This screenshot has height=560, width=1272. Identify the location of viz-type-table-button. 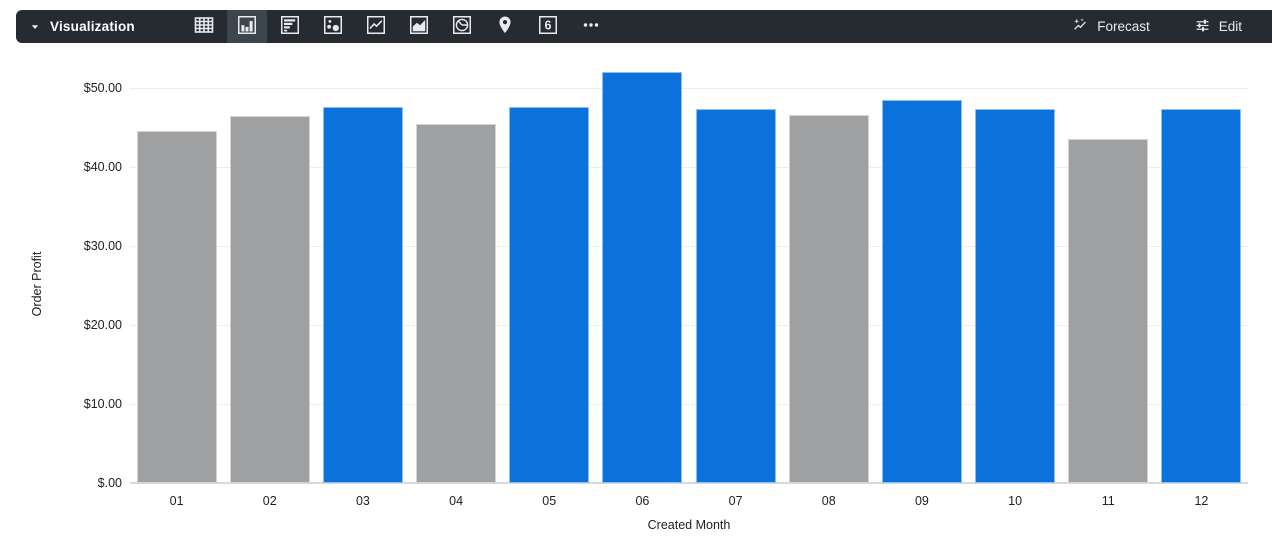
(204, 26).